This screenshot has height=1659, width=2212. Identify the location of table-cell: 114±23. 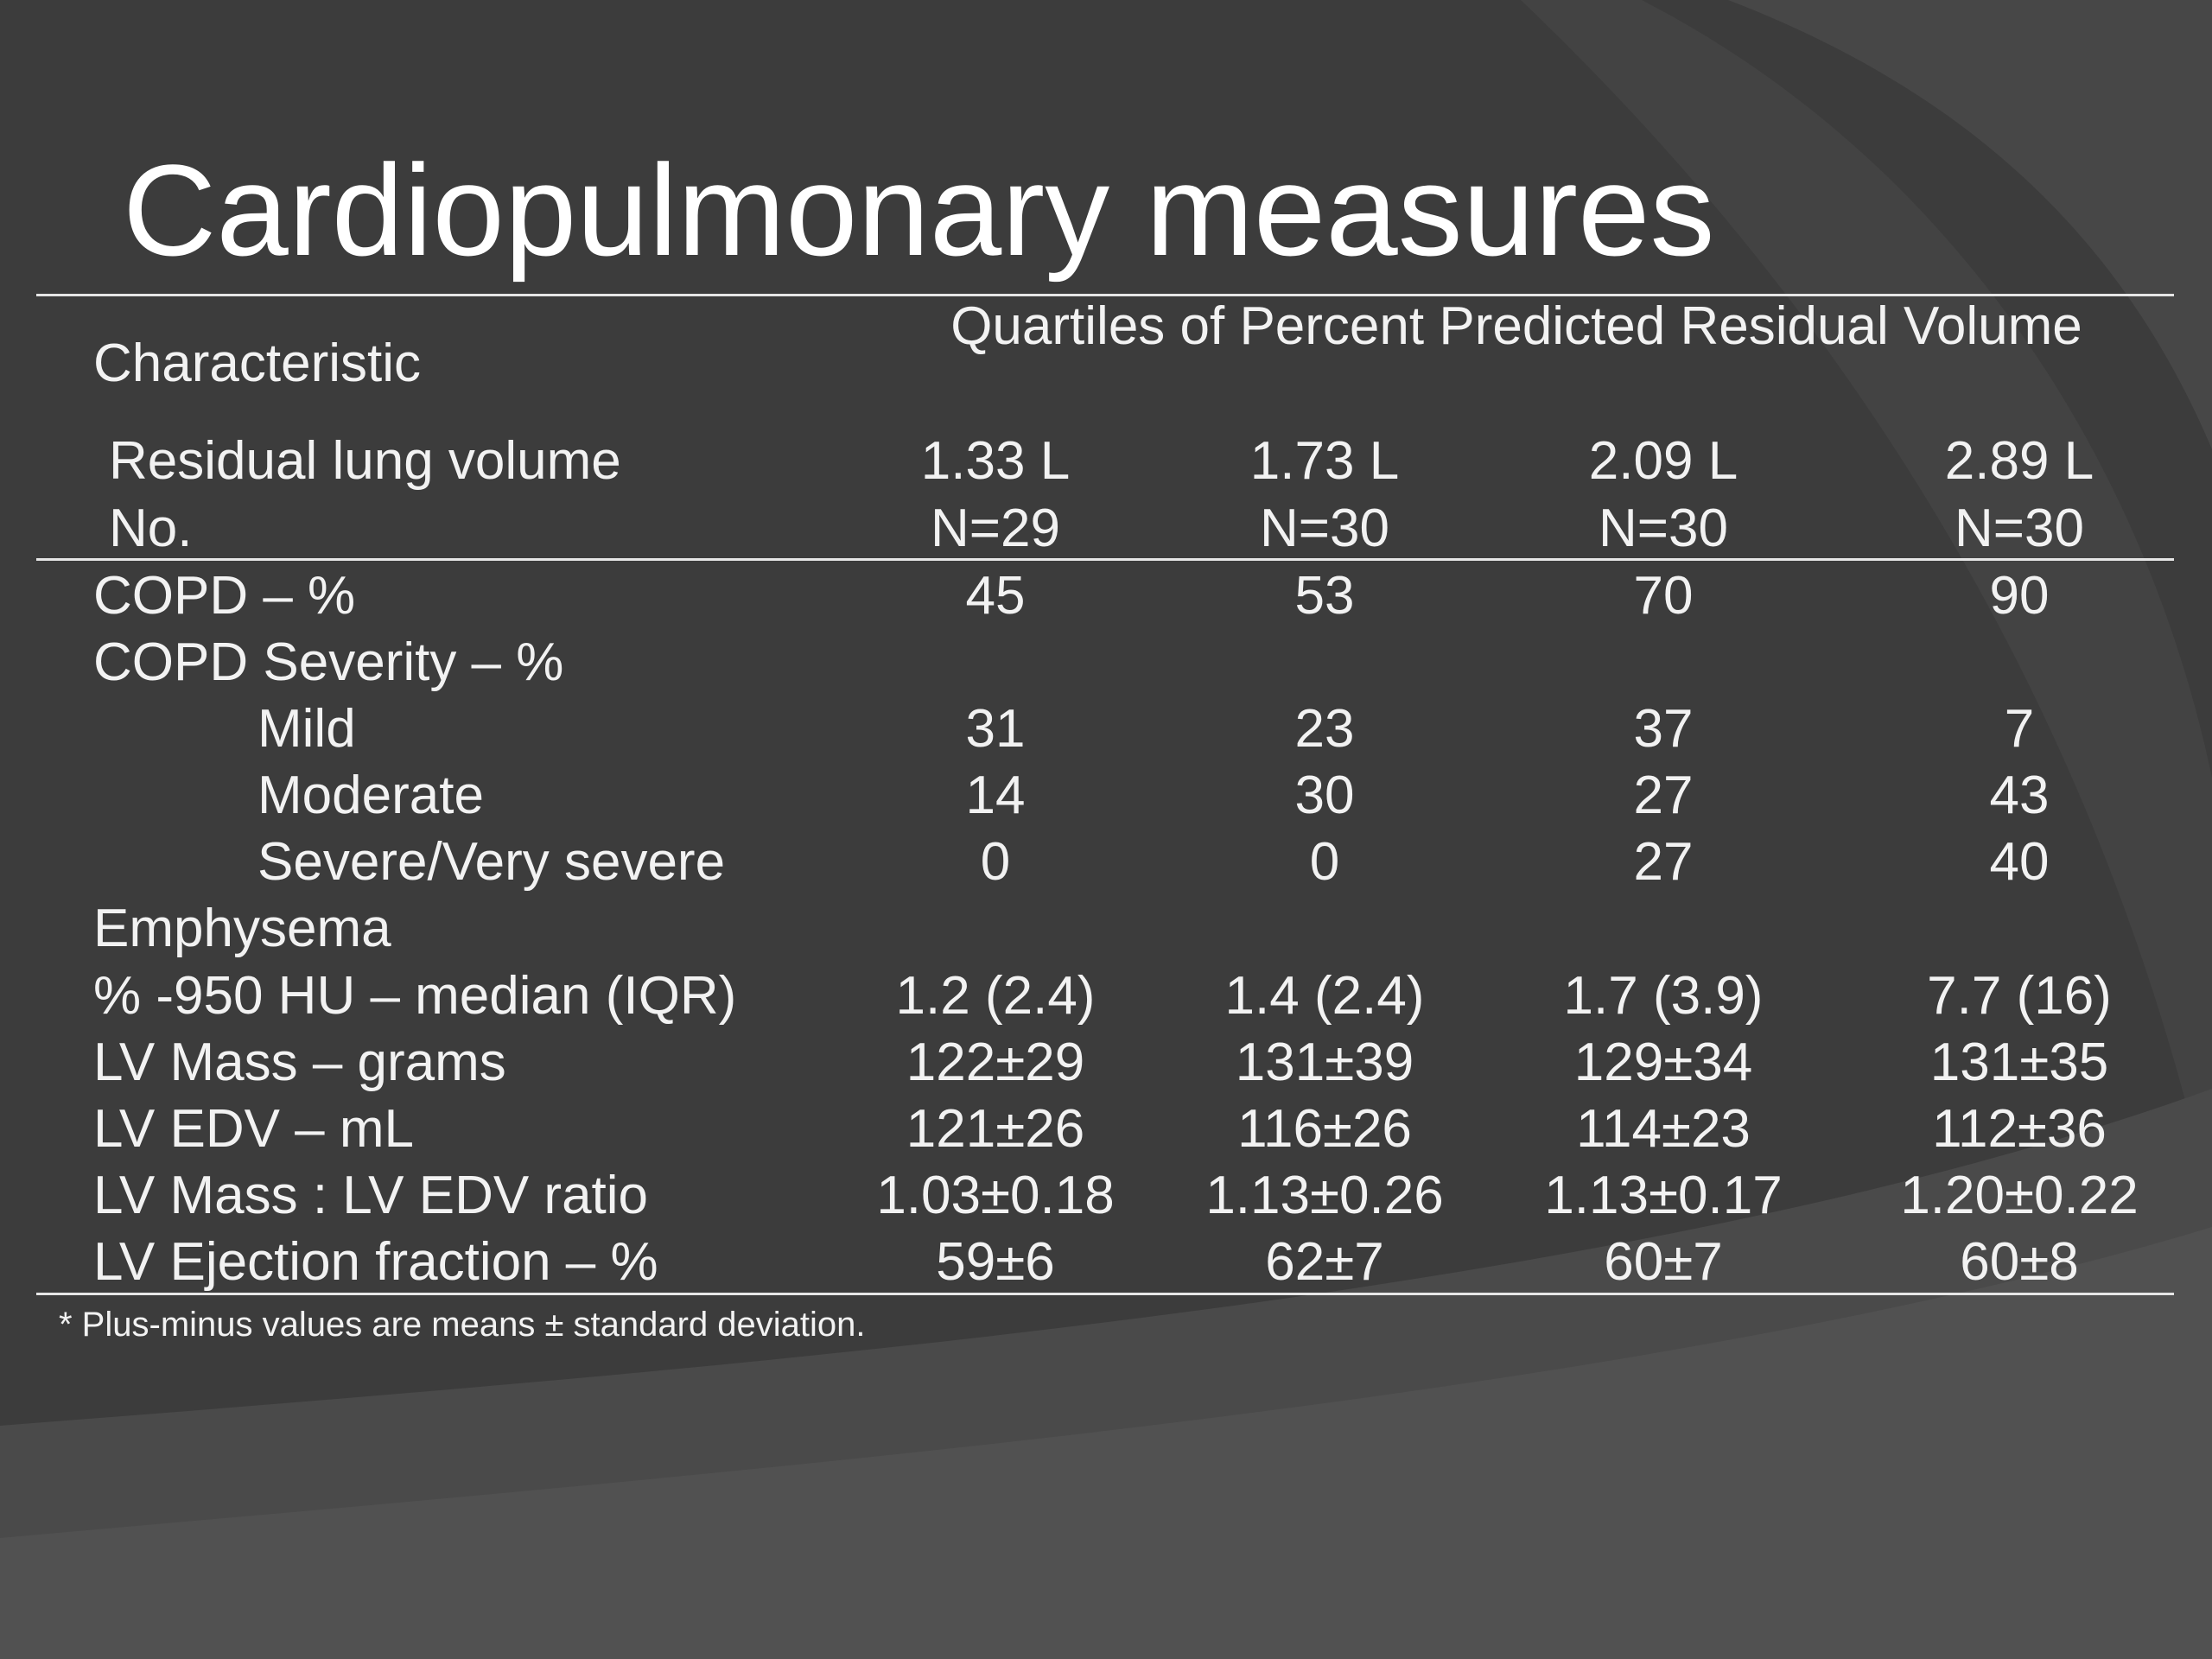
(1663, 1129).